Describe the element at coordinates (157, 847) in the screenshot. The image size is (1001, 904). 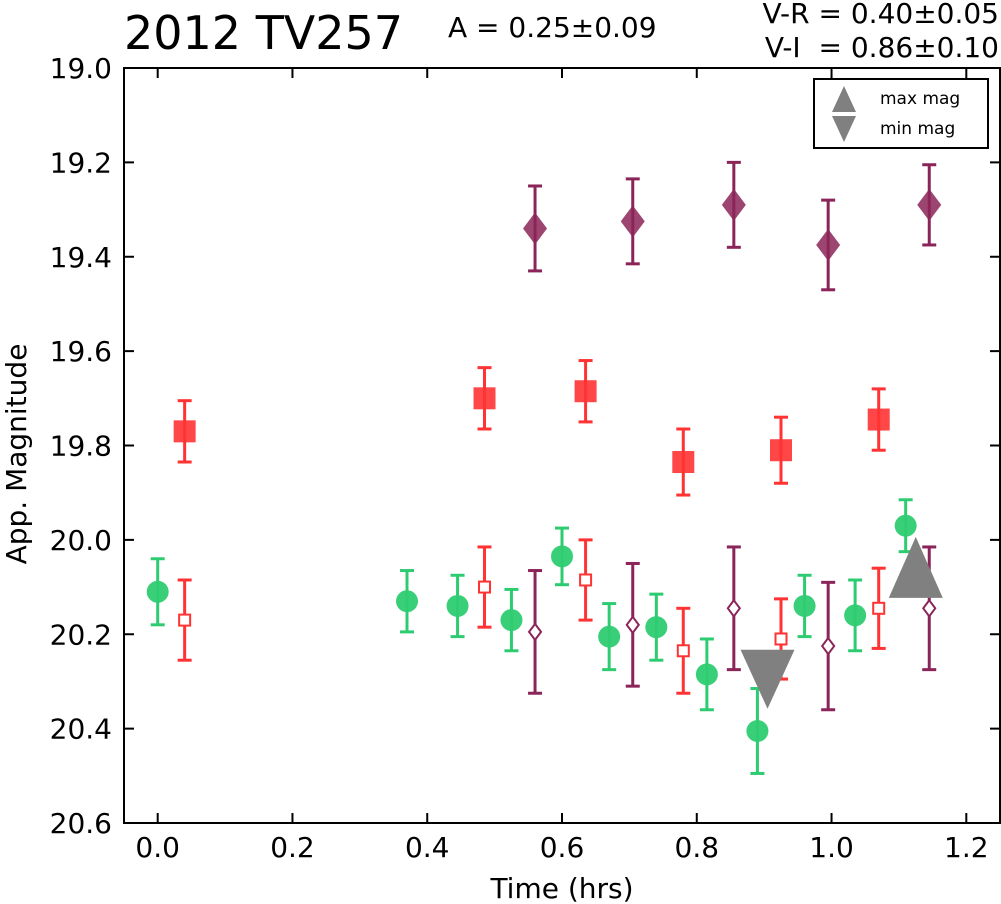
I see `x-tick-label: 0.0` at that location.